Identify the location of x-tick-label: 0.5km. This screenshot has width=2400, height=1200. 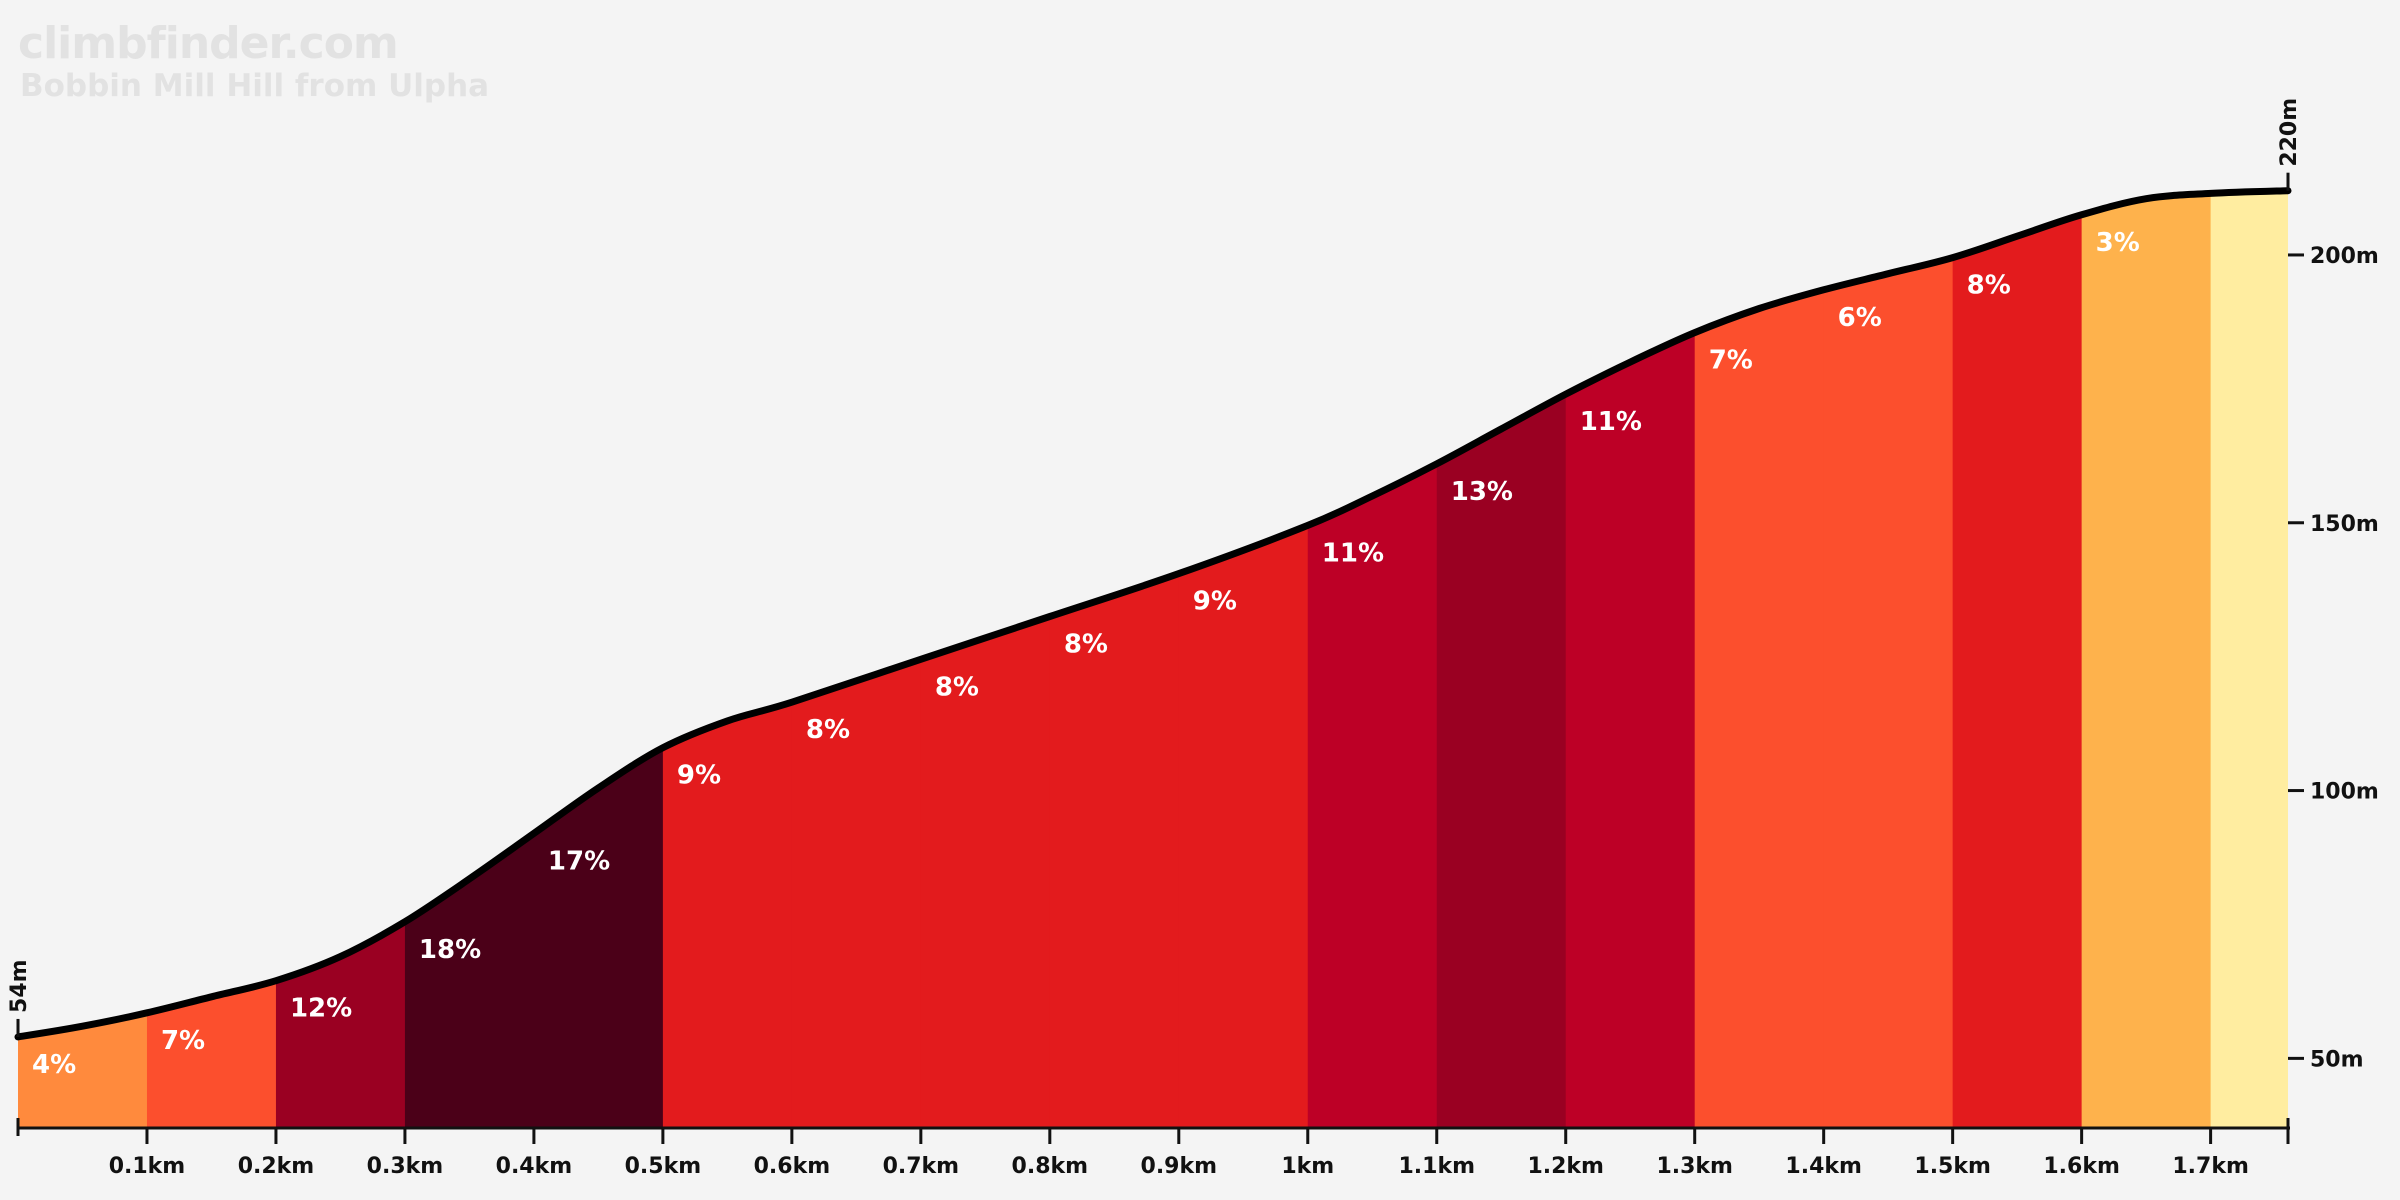
(663, 1166).